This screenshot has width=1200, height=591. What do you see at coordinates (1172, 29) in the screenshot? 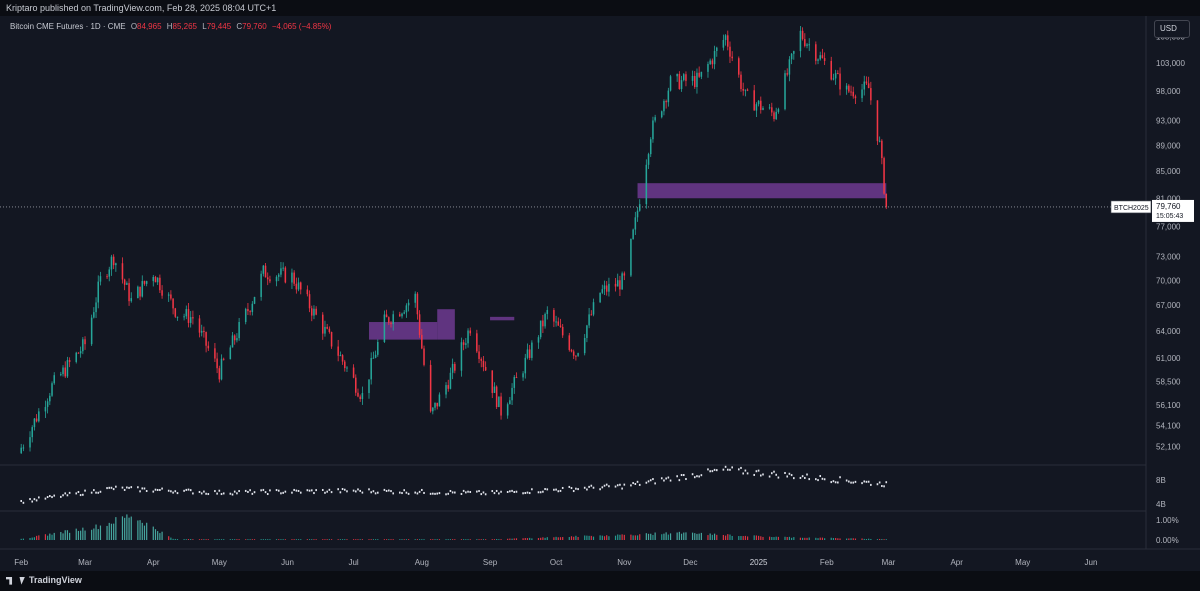
I see `currency-button: USD` at bounding box center [1172, 29].